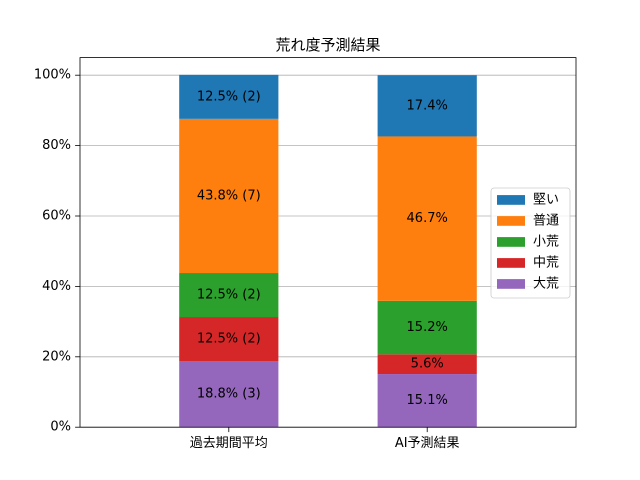  What do you see at coordinates (229, 443) in the screenshot?
I see `x-tick-label: 過去期間平均` at bounding box center [229, 443].